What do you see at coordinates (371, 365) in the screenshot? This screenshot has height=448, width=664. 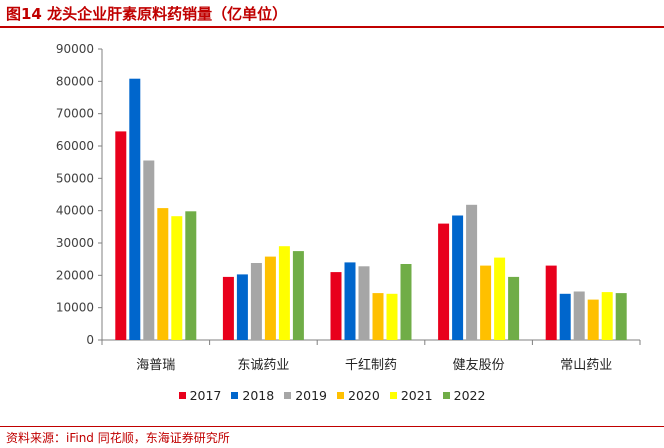 I see `category-label: 千红制药` at bounding box center [371, 365].